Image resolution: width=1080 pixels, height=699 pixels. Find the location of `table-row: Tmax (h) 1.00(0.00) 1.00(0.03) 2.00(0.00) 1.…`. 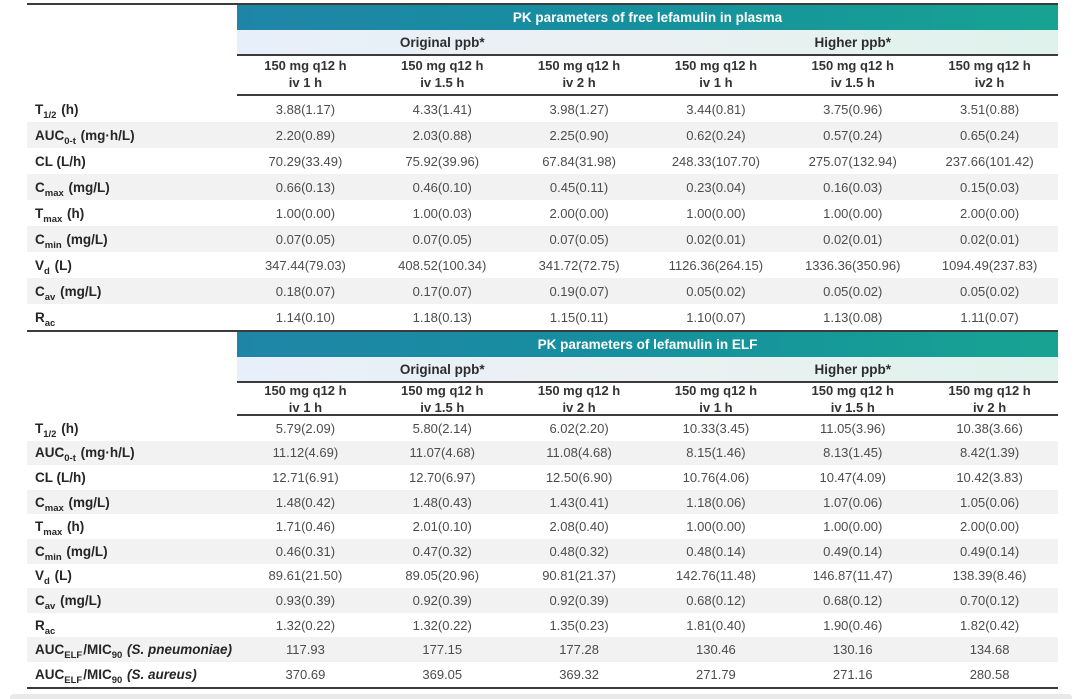

table-row: Tmax (h) 1.00(0.00) 1.00(0.03) 2.00(0.00) 1.… is located at coordinates (542, 213).